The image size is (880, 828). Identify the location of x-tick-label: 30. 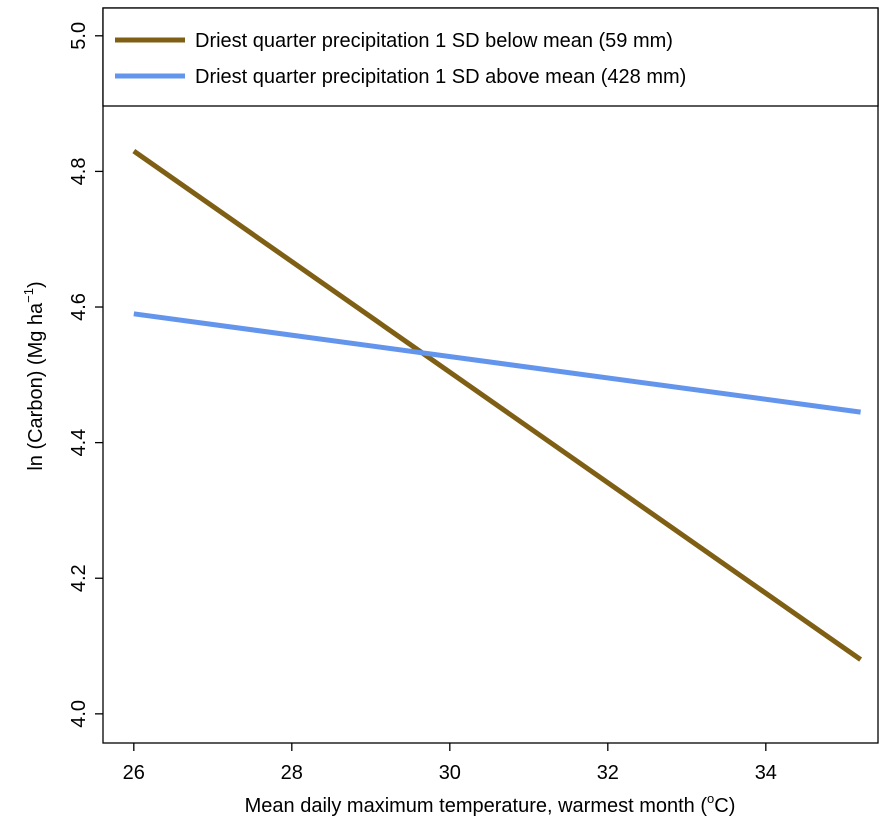
(450, 773).